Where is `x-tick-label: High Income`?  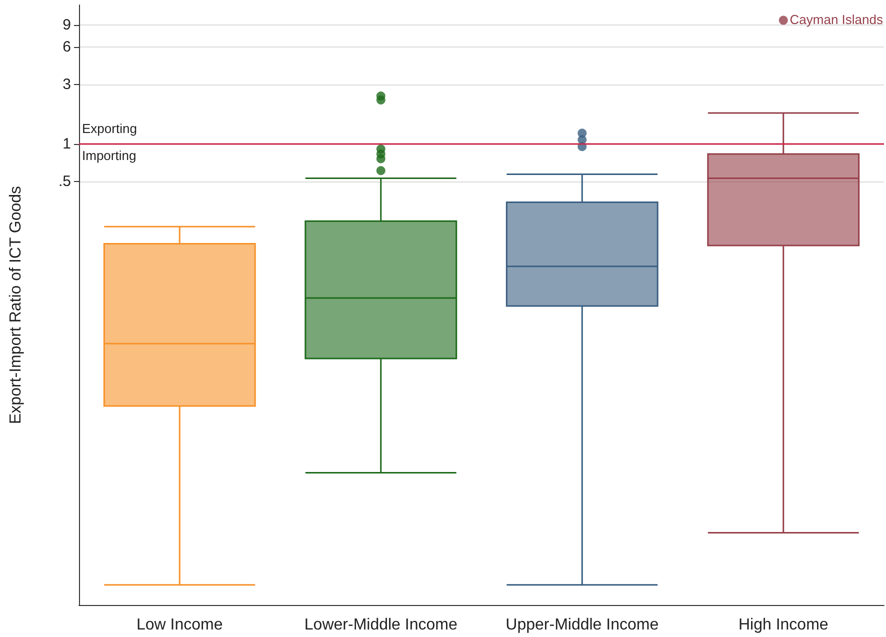
x-tick-label: High Income is located at coordinates (783, 625).